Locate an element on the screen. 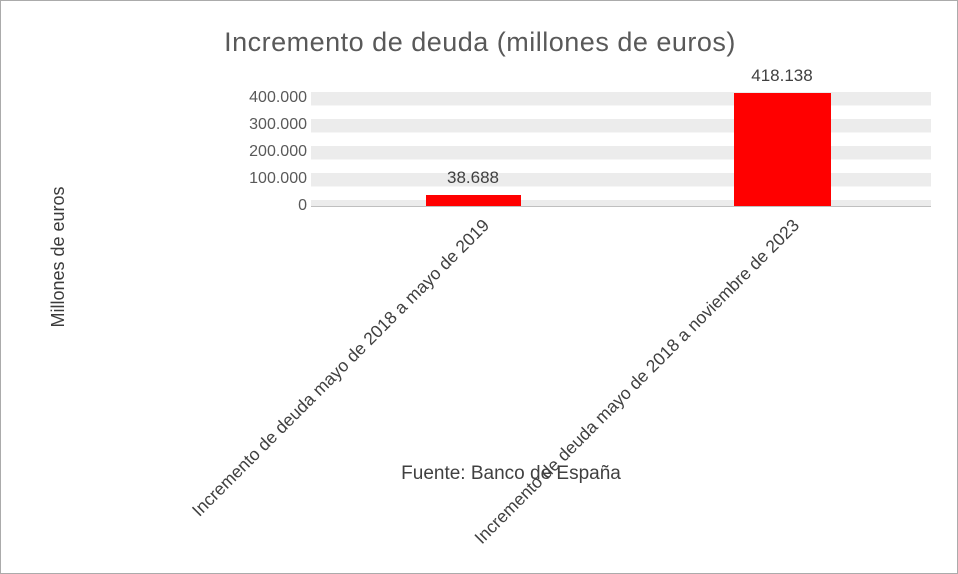 This screenshot has height=574, width=958. bar-2018-2019 is located at coordinates (473, 200).